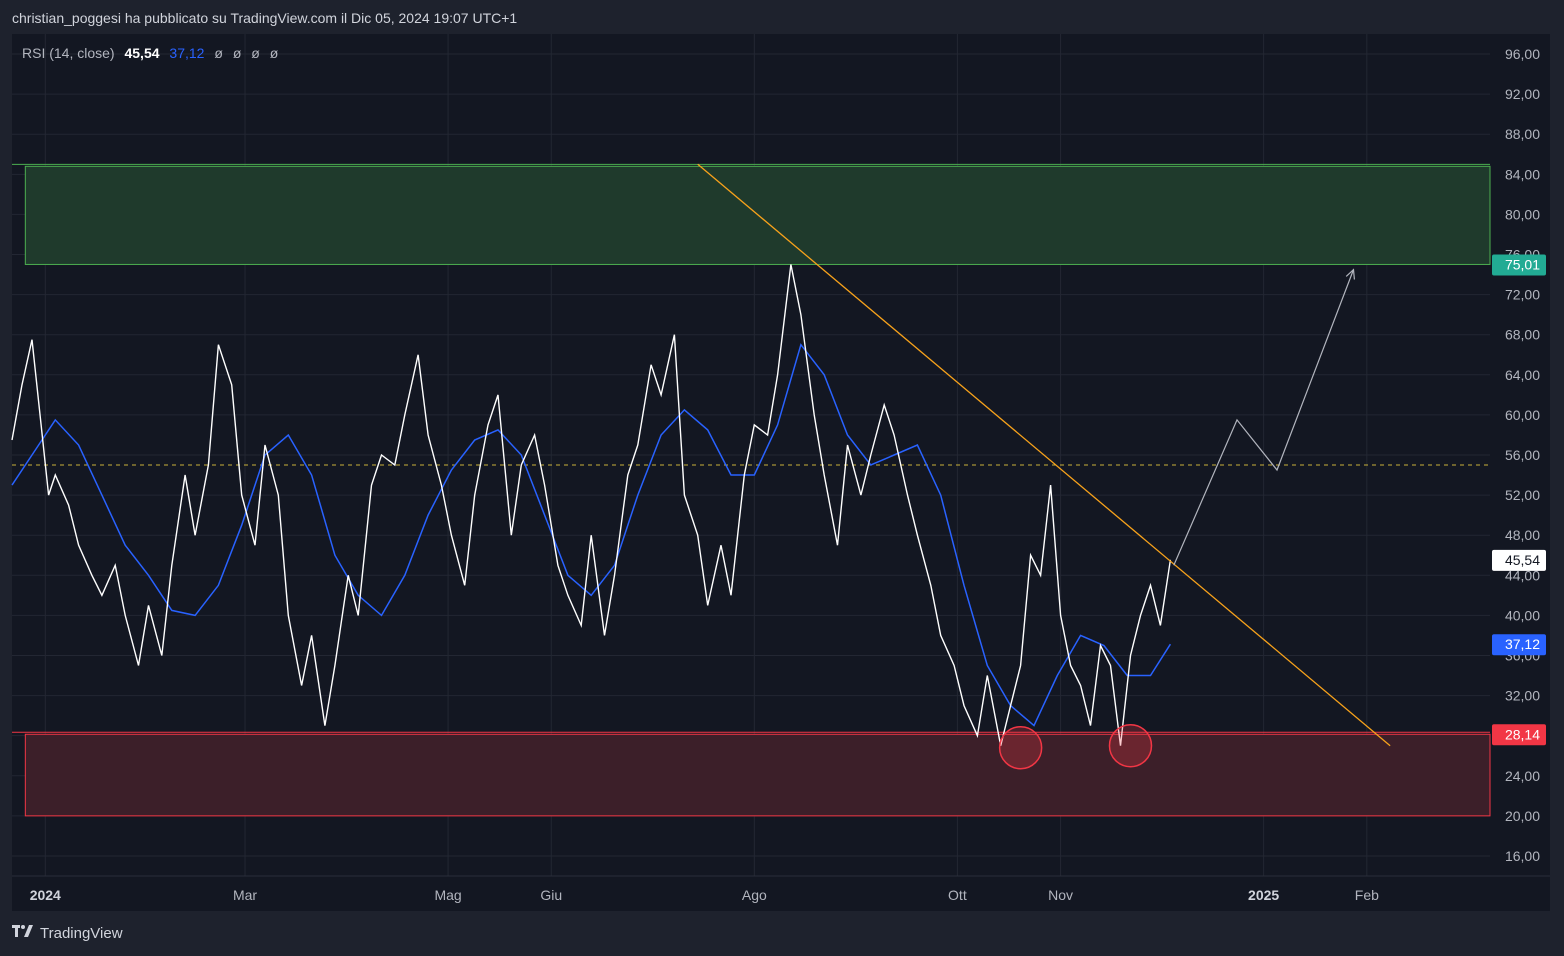 This screenshot has width=1564, height=956. What do you see at coordinates (1522, 615) in the screenshot?
I see `y-tick-label: 40,00` at bounding box center [1522, 615].